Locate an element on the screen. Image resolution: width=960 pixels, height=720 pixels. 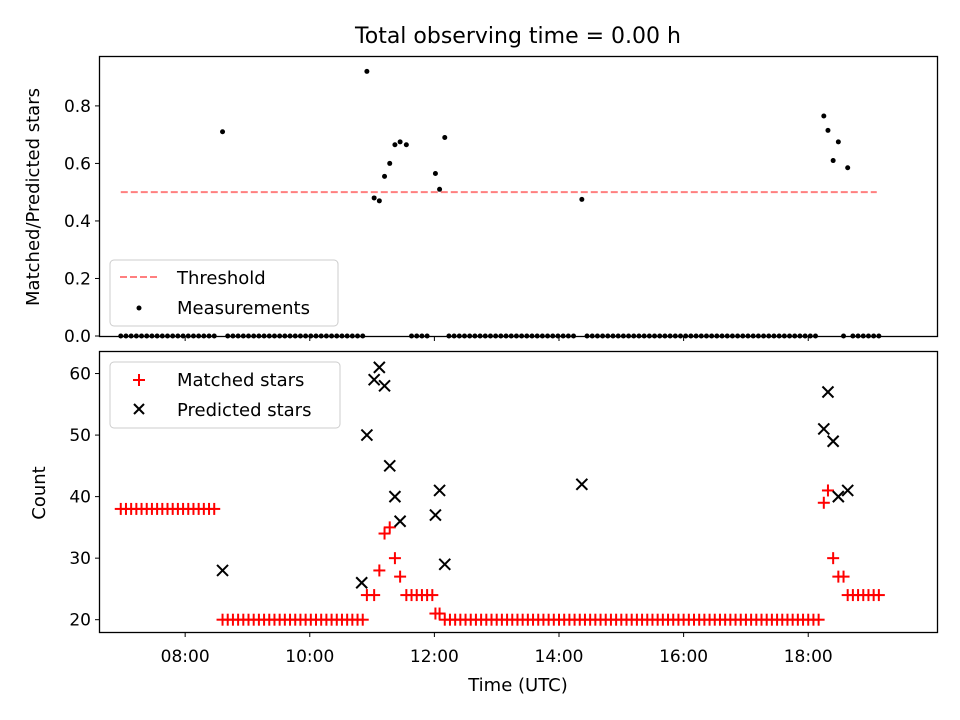
bottom-y-tick-label: 50 is located at coordinates (80, 436).